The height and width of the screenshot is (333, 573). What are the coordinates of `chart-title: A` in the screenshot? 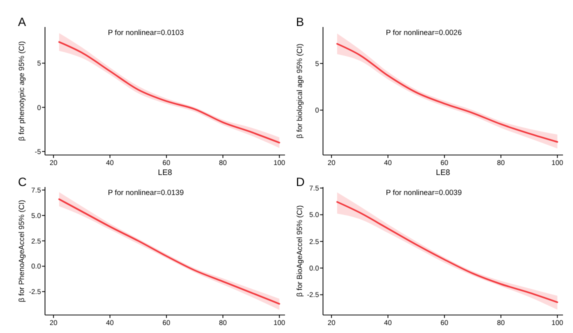 It's located at (22, 22).